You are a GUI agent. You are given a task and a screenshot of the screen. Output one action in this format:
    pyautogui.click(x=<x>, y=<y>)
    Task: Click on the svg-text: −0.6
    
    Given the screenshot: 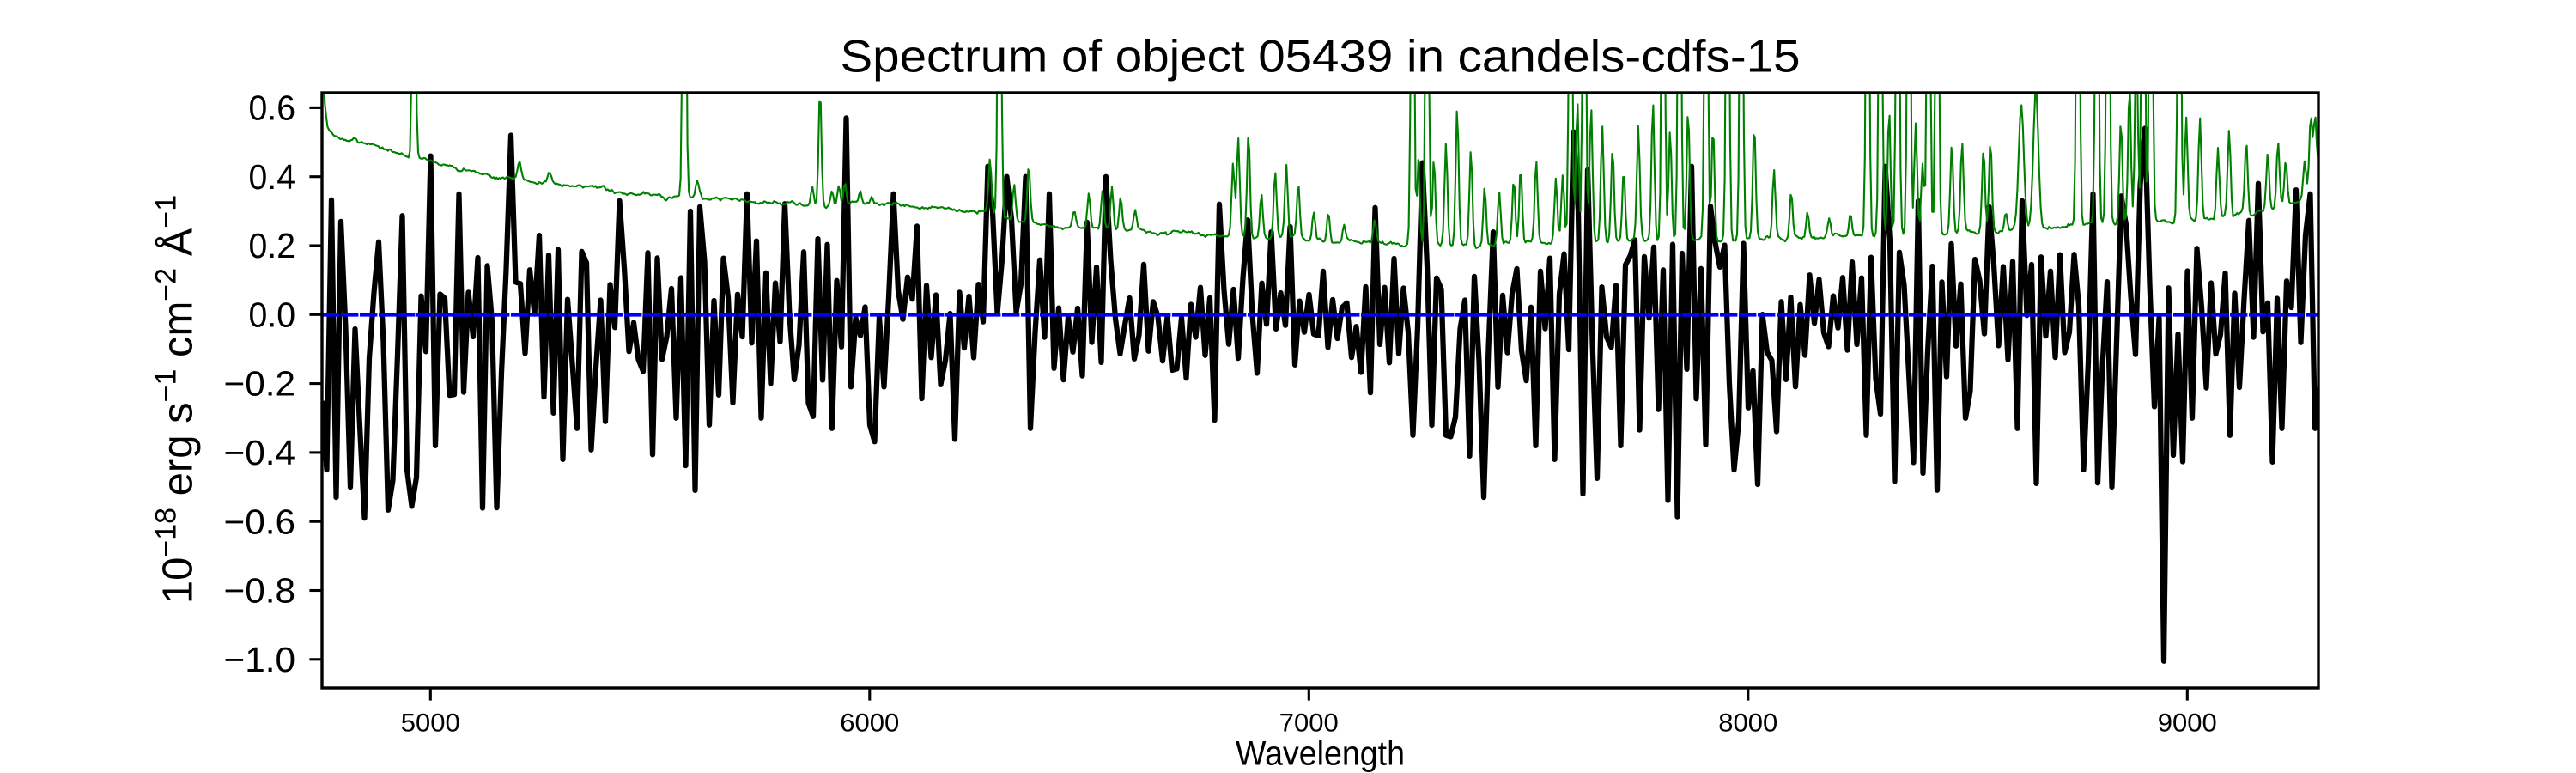 What is the action you would take?
    pyautogui.click(x=260, y=521)
    